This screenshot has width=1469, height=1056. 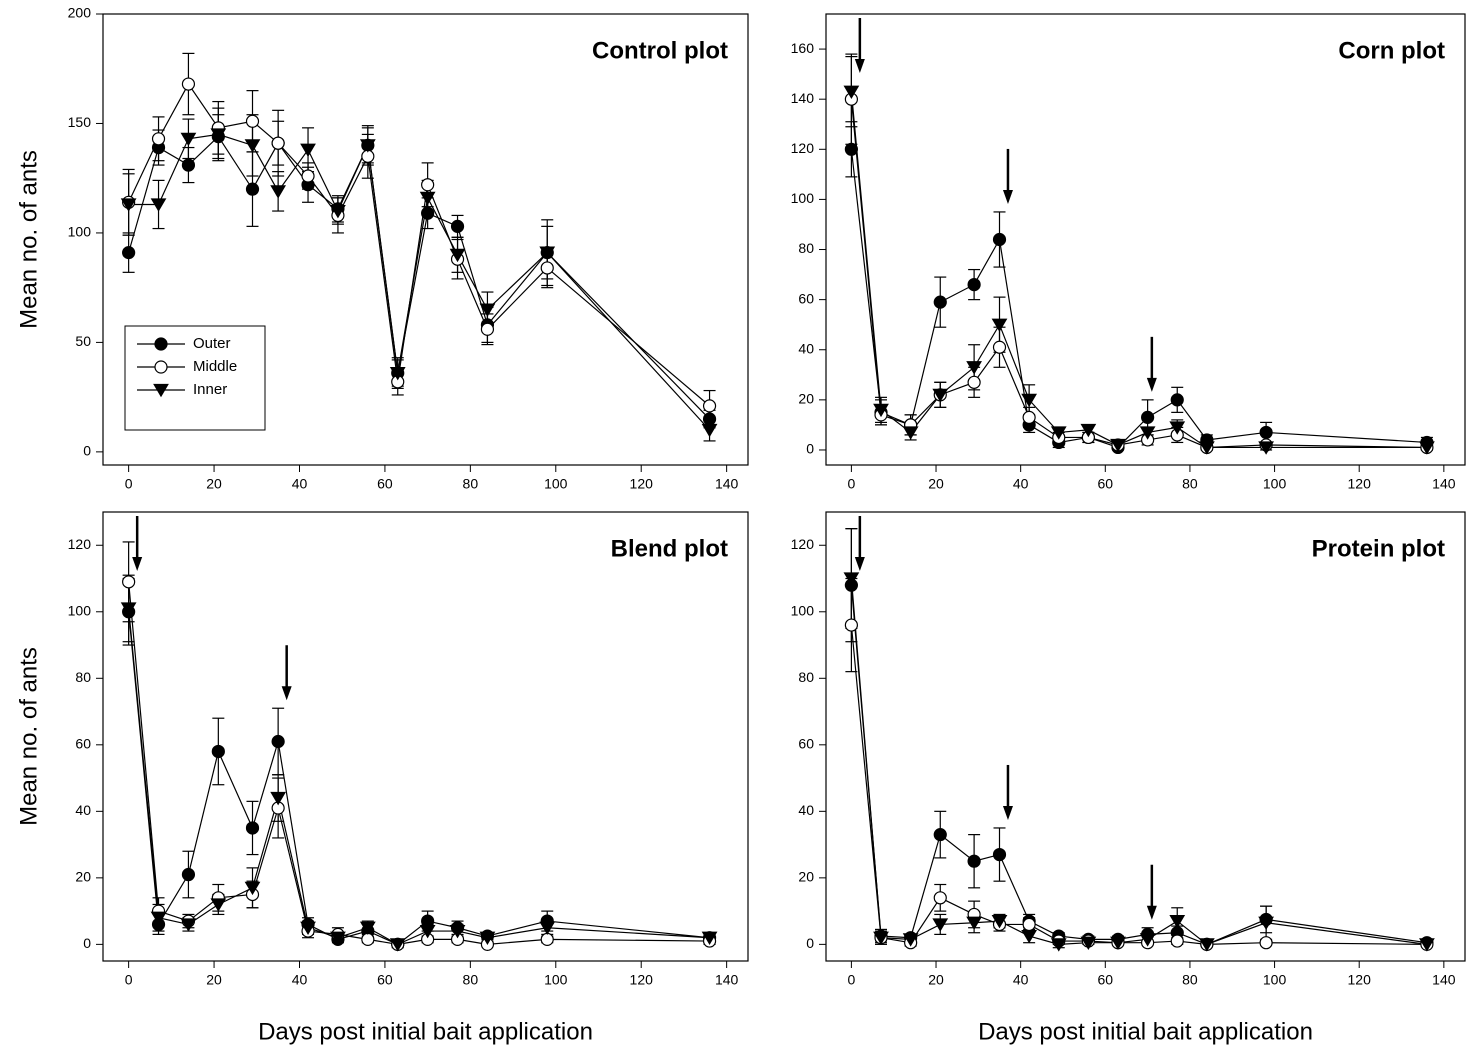 What do you see at coordinates (806, 744) in the screenshot?
I see `y-tick-label: 60` at bounding box center [806, 744].